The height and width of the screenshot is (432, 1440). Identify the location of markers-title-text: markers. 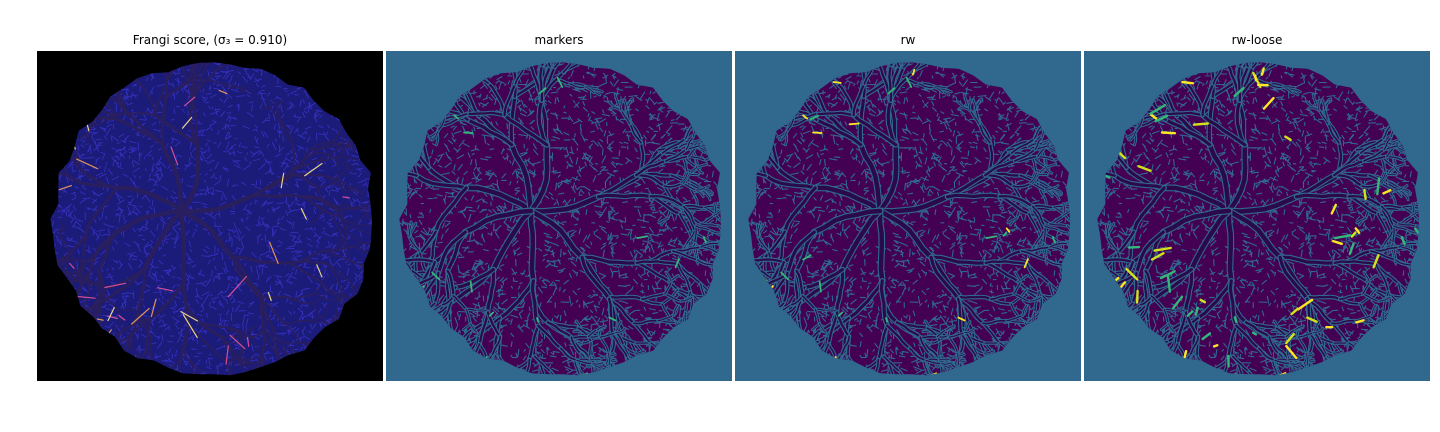
(559, 40).